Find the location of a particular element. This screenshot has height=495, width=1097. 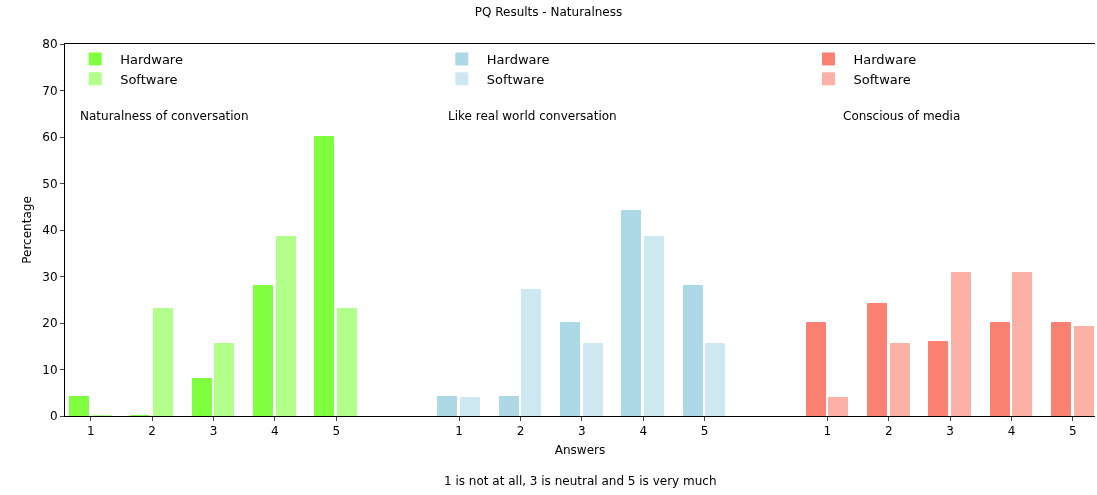

y-axis-title: Percentage is located at coordinates (26, 230).